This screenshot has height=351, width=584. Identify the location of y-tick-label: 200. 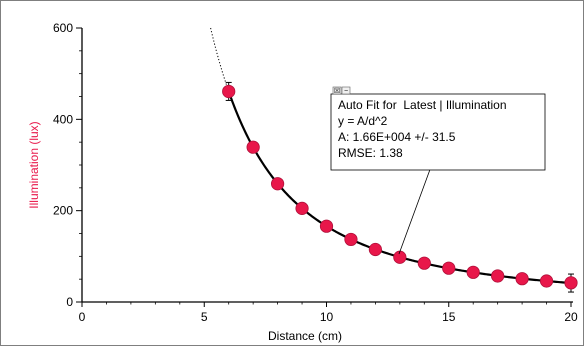
(63, 211).